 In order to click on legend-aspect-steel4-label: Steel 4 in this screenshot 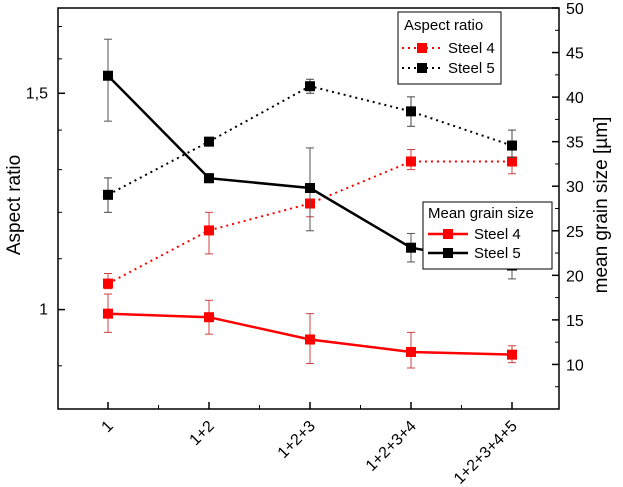, I will do `click(471, 48)`.